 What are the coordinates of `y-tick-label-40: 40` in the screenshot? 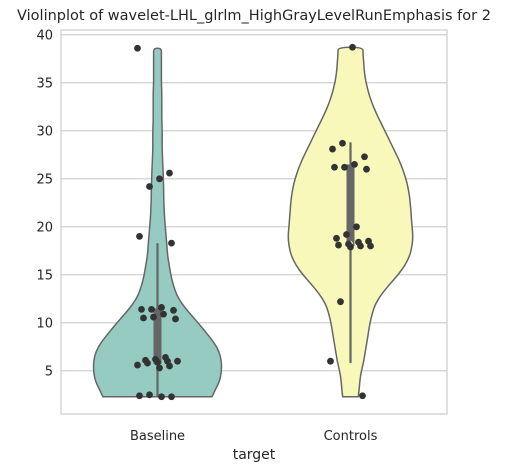 It's located at (44, 35).